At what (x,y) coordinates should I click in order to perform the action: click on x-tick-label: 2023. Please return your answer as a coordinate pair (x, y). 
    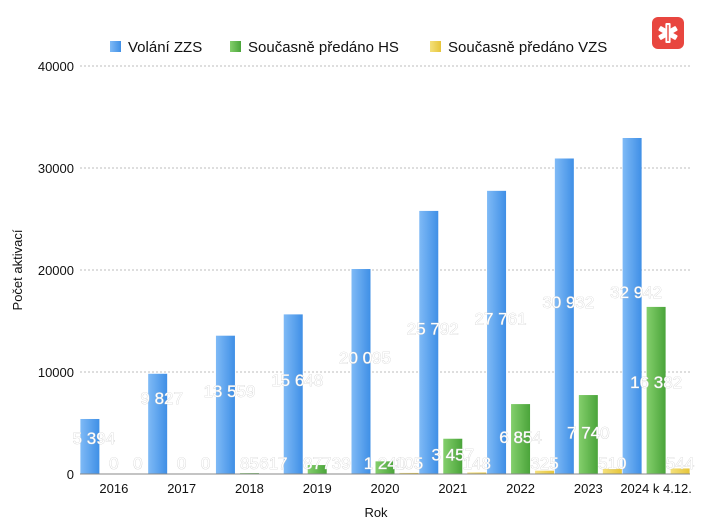
    Looking at the image, I should click on (588, 488).